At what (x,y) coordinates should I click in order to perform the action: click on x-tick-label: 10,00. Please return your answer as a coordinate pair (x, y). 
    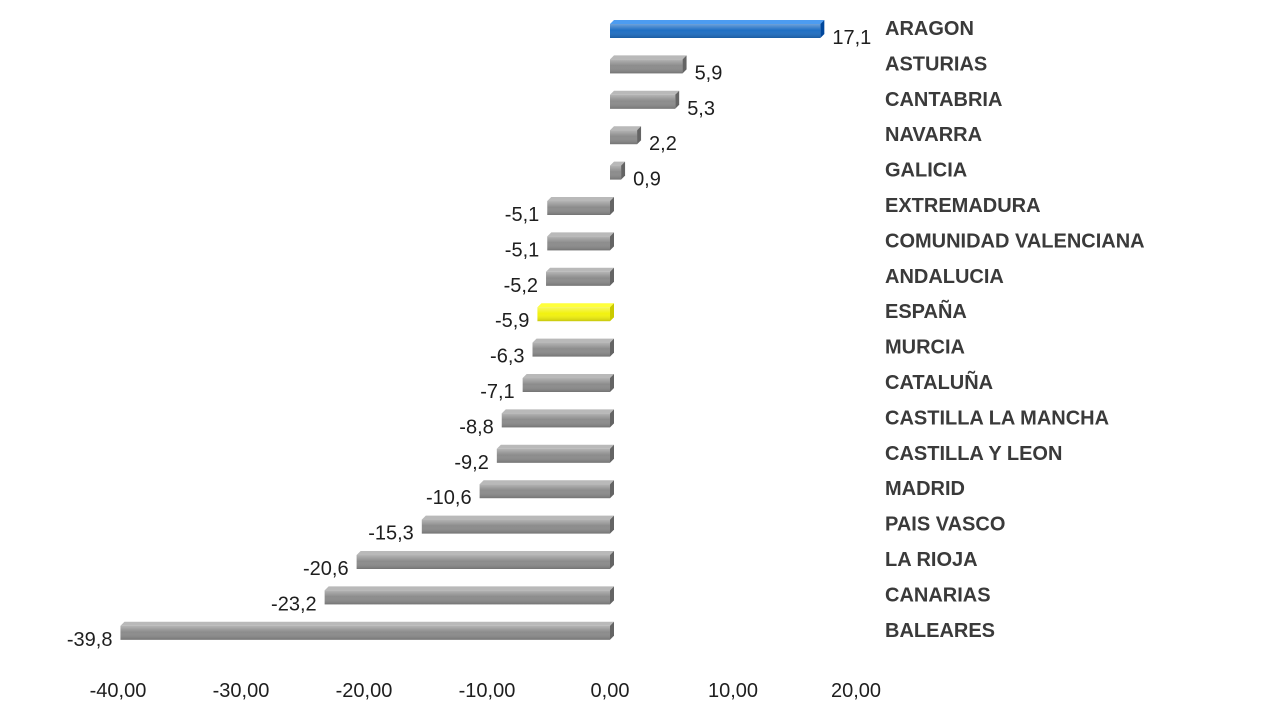
    Looking at the image, I should click on (733, 691).